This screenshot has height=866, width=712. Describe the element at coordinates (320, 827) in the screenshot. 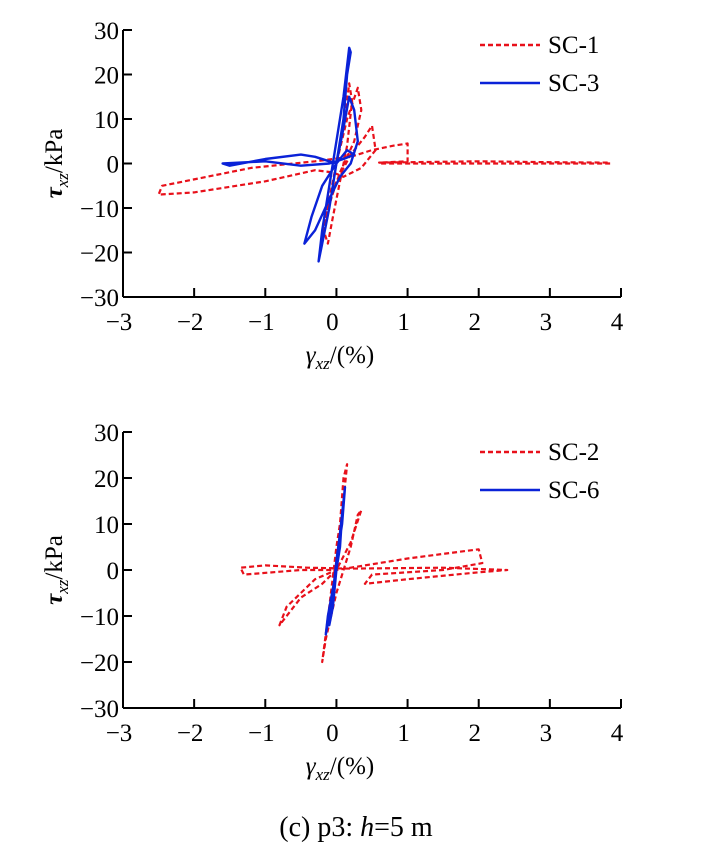

I see `caption-prefix: (c) p3:` at that location.